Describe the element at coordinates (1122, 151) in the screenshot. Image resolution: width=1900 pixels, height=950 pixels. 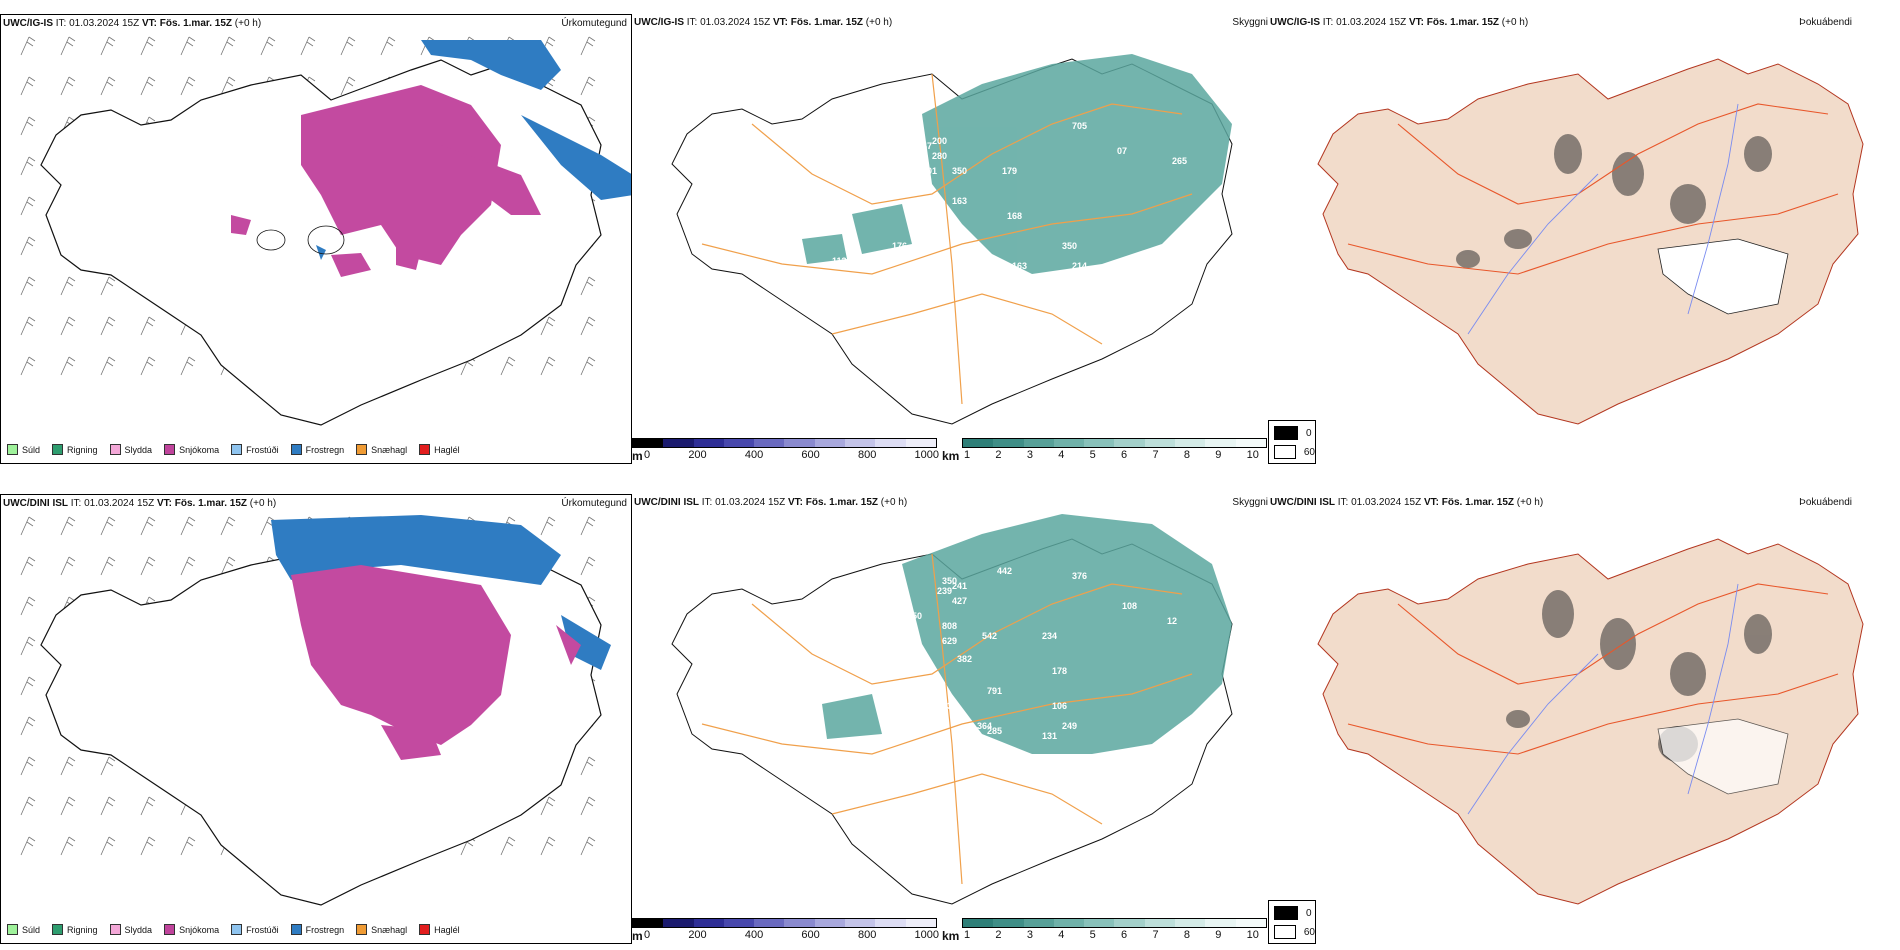
I see `height-label: 07` at that location.